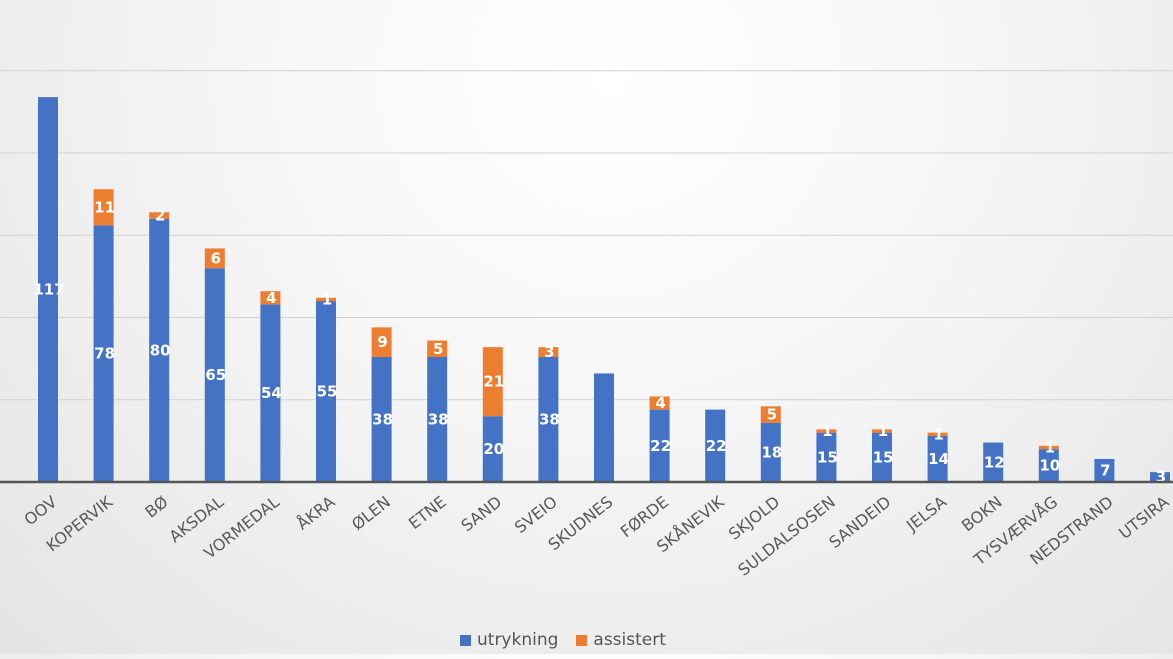 The width and height of the screenshot is (1173, 659). I want to click on data-label-assistert: 2, so click(160, 216).